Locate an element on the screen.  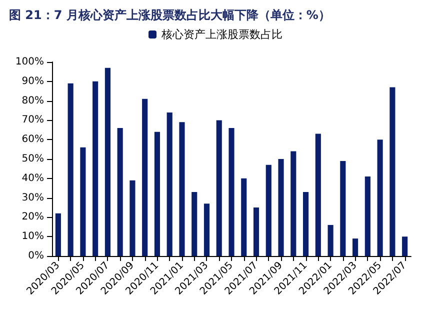
y-tick-label: 60% is located at coordinates (33, 140).